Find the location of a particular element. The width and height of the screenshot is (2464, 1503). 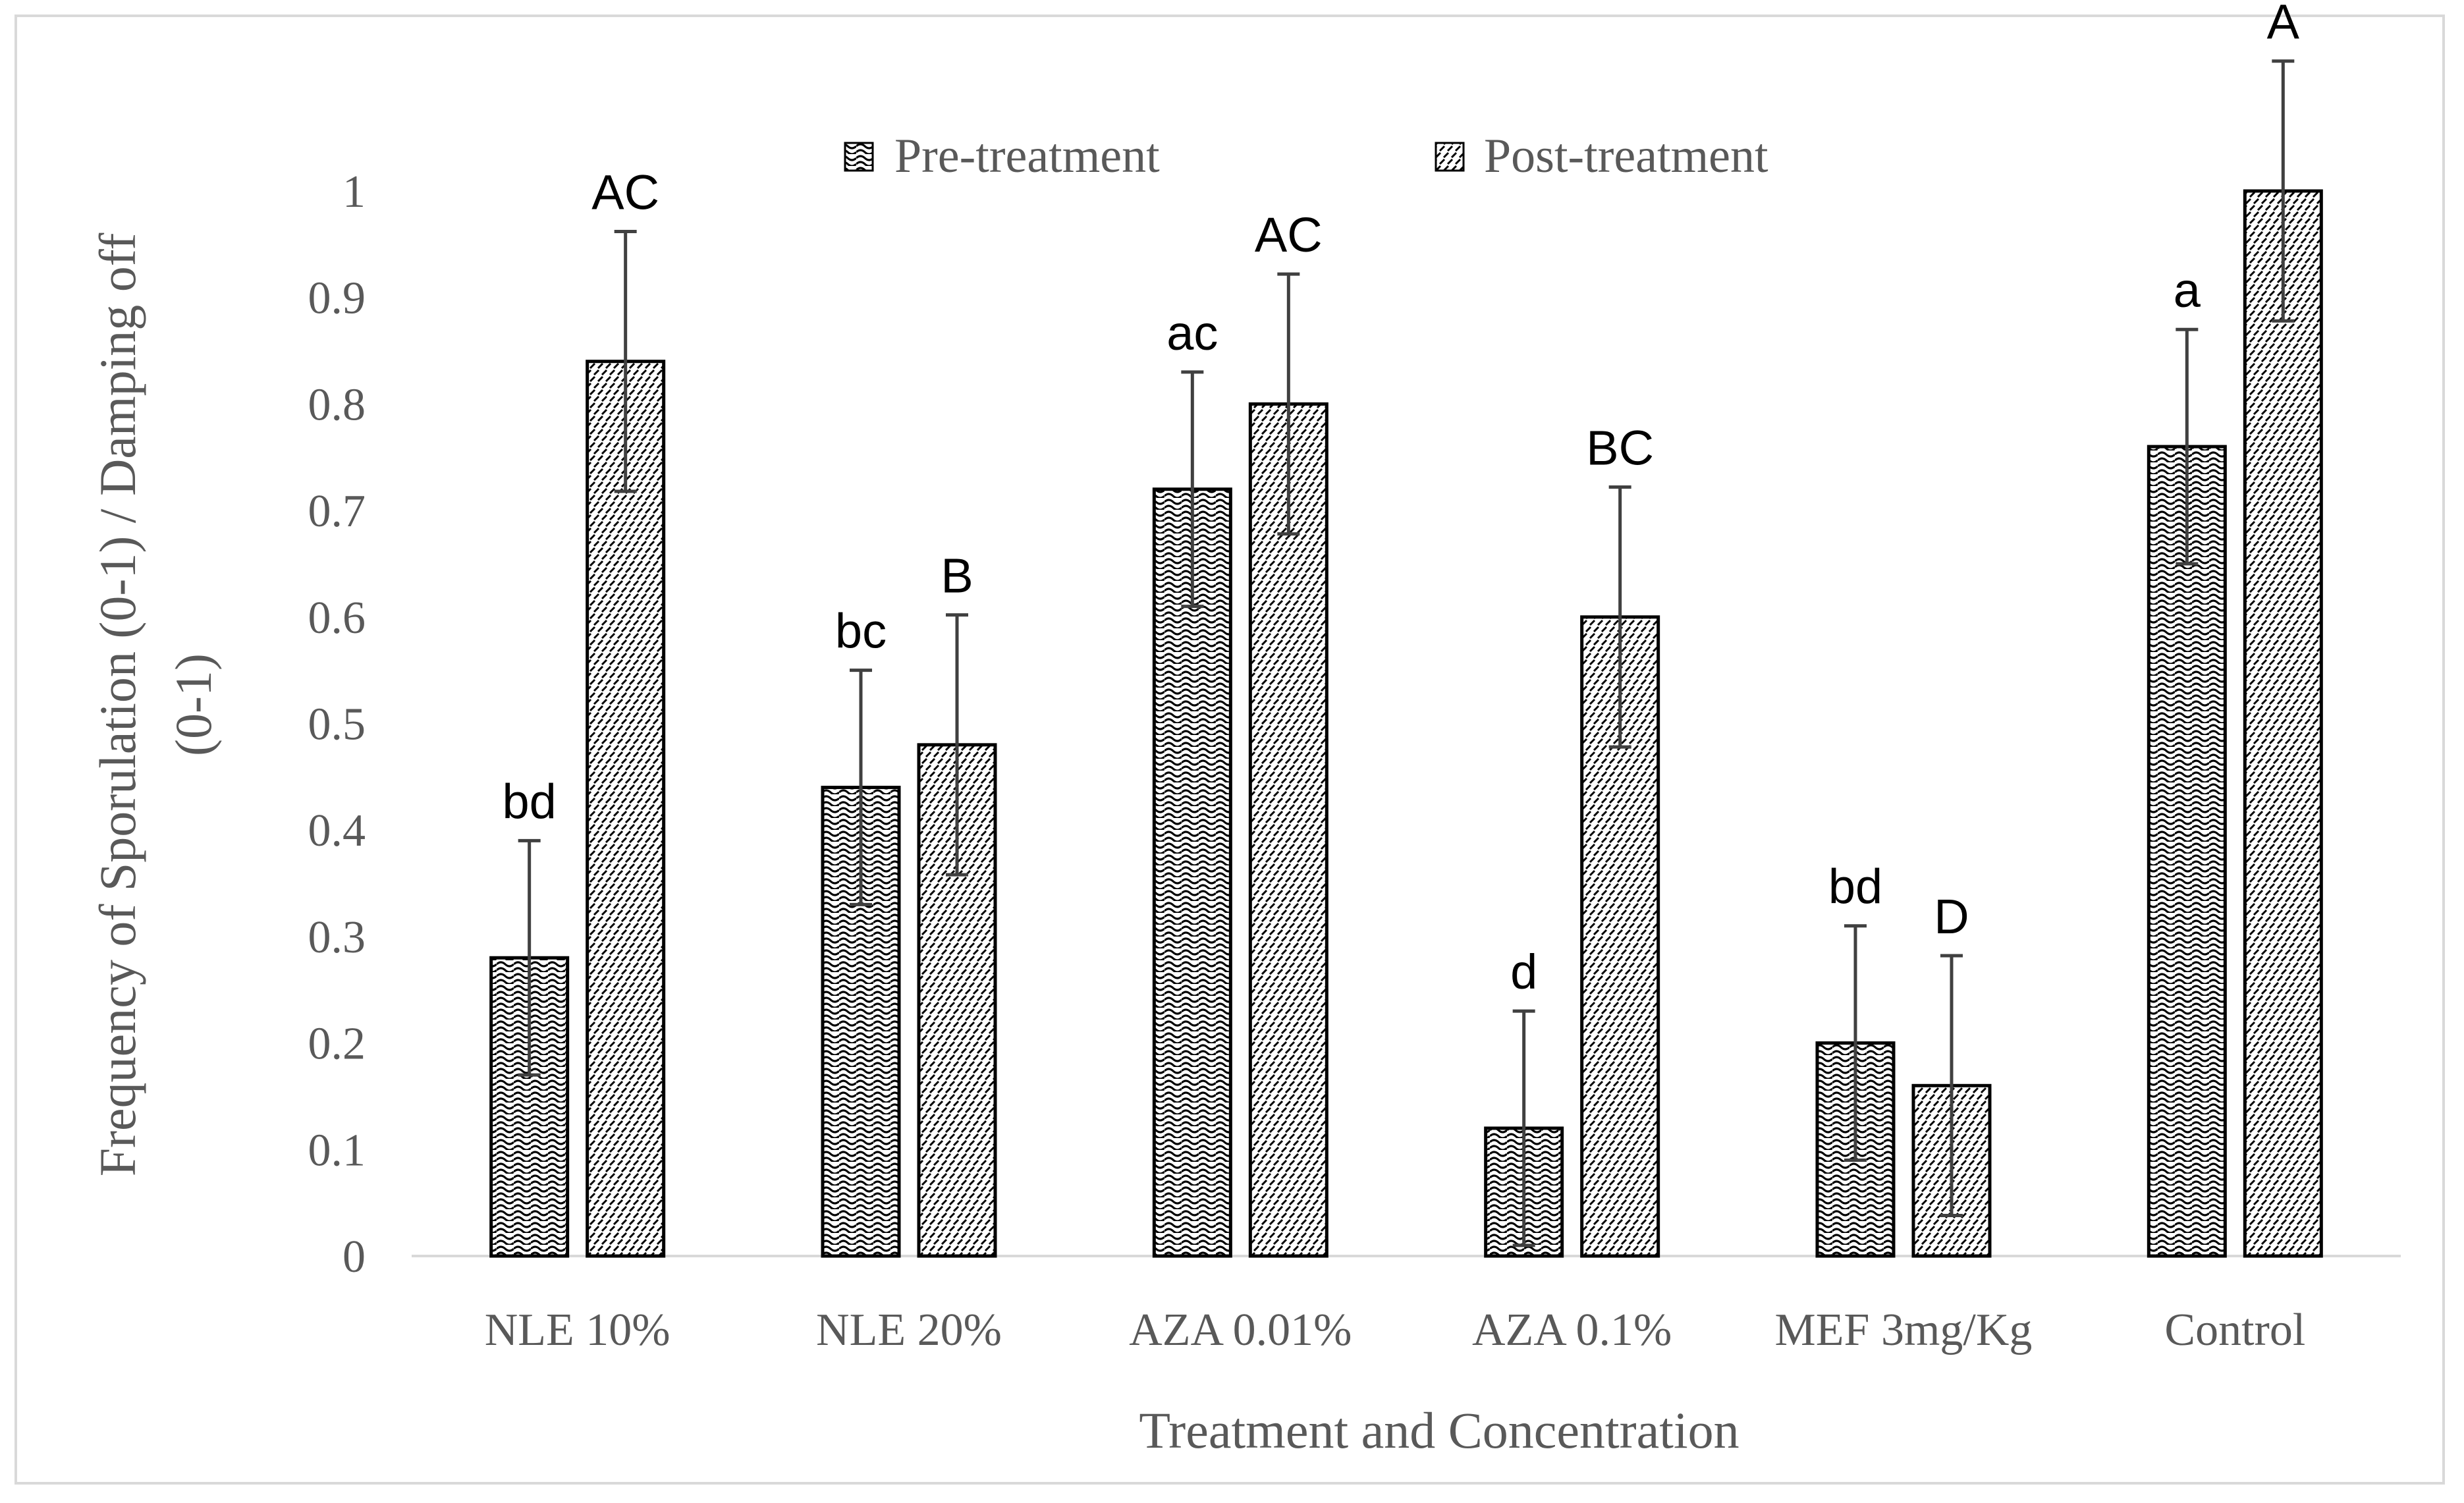

legend-swatch-pre-treatment is located at coordinates (859, 157).